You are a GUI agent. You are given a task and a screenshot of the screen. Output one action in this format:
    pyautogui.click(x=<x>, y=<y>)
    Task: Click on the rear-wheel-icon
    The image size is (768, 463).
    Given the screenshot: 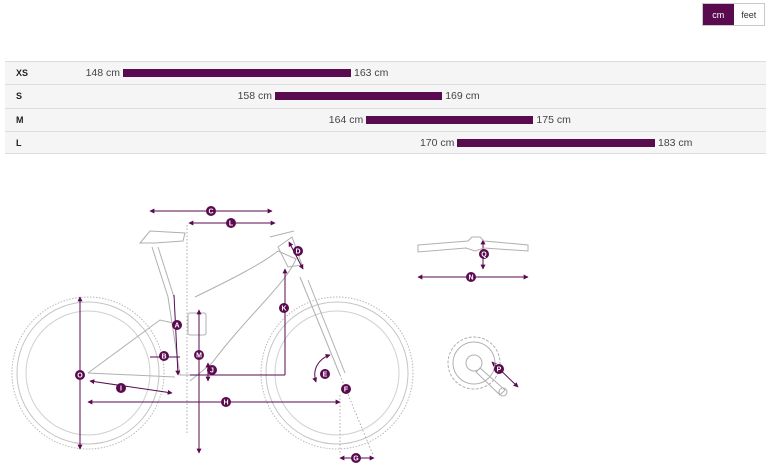 What is the action you would take?
    pyautogui.click(x=88, y=373)
    